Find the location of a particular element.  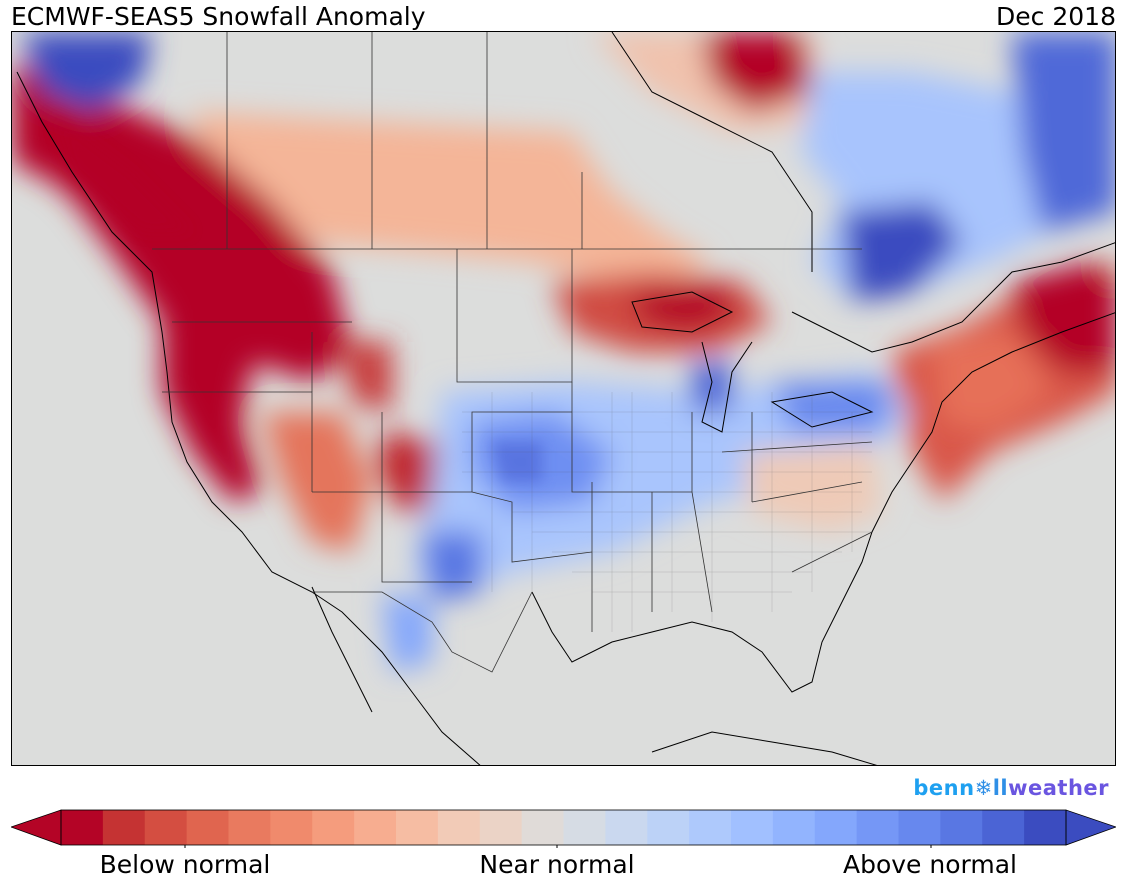

colorbar-outline is located at coordinates (563, 827).